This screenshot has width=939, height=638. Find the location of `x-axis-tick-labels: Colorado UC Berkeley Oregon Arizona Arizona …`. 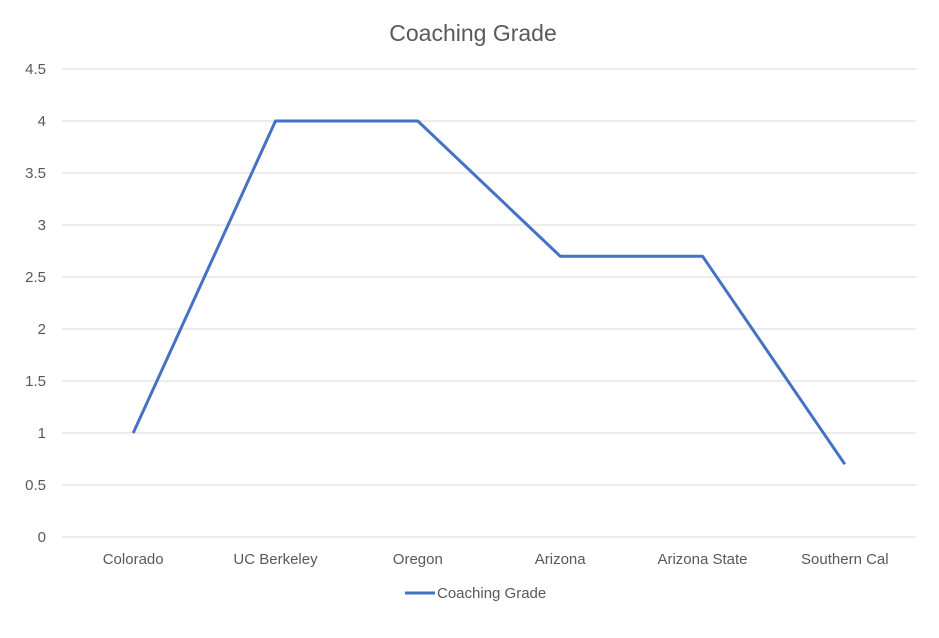

x-axis-tick-labels: Colorado UC Berkeley Oregon Arizona Arizona … is located at coordinates (496, 559).